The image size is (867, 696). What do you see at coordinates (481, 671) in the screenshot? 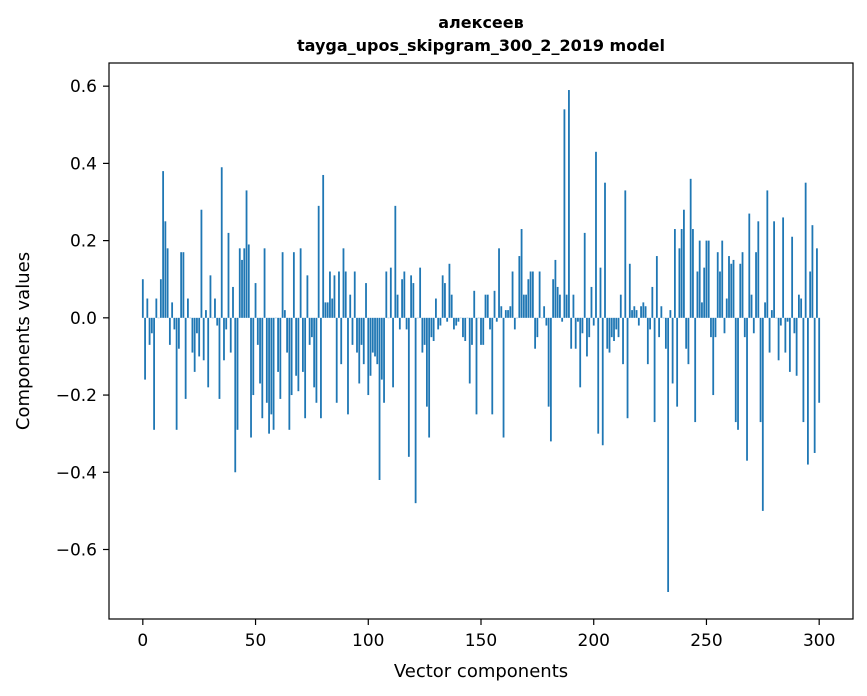
I see `x-axis-label: Vector components` at bounding box center [481, 671].